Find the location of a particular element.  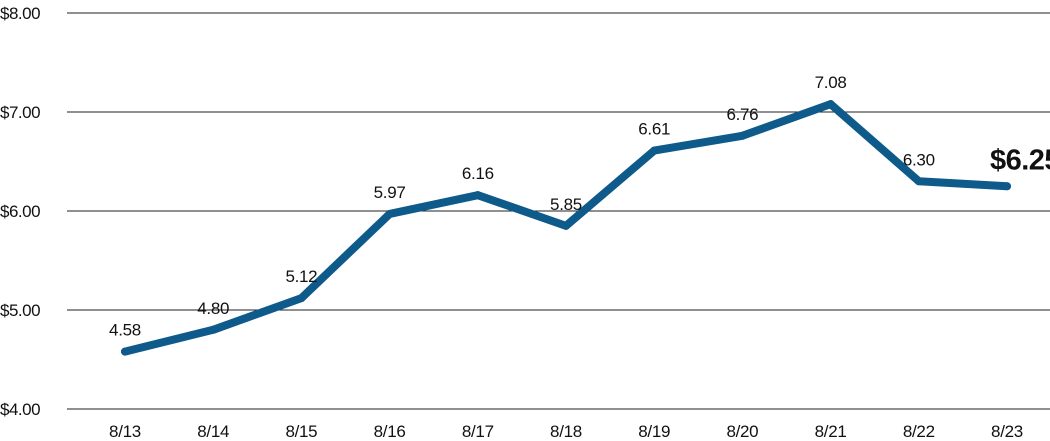

x-tick-label: 8/18 is located at coordinates (566, 431).